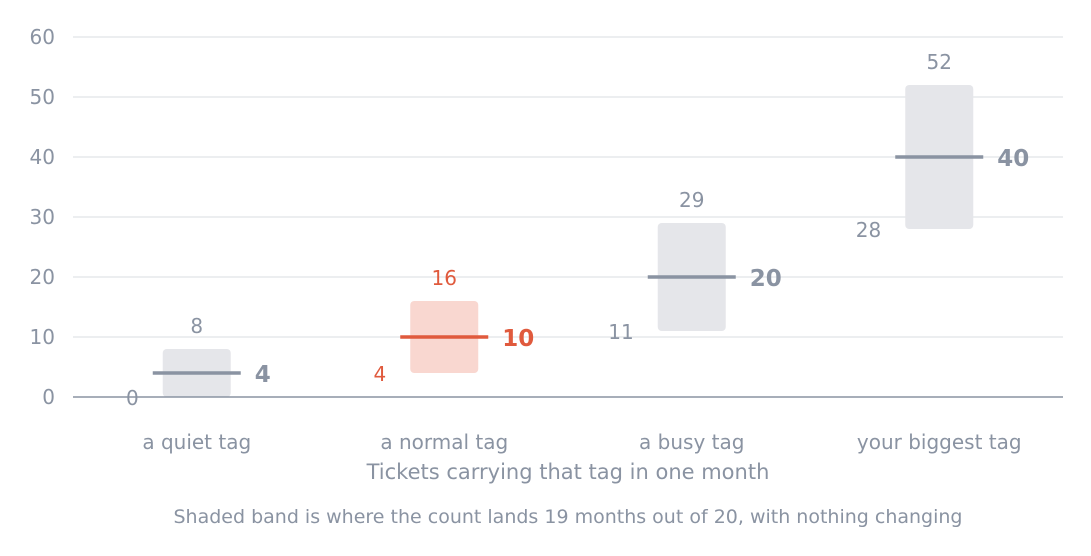 The image size is (1091, 556). What do you see at coordinates (263, 375) in the screenshot?
I see `median-label: 4` at bounding box center [263, 375].